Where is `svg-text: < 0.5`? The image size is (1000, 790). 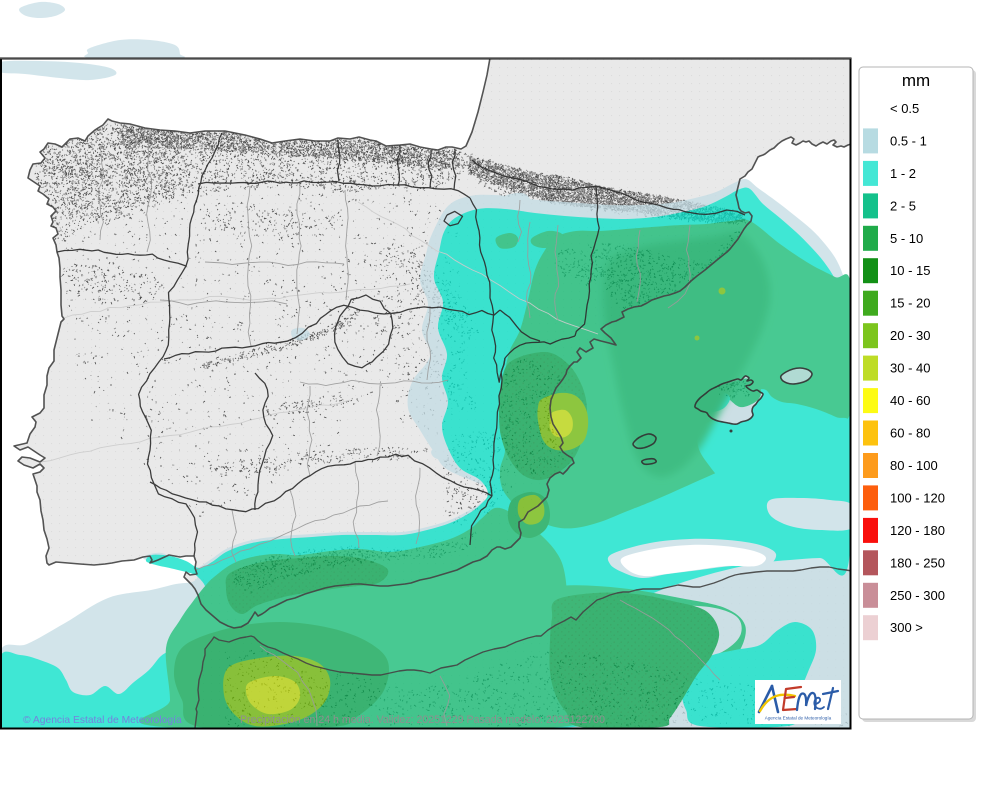 svg-text: < 0.5 is located at coordinates (904, 108).